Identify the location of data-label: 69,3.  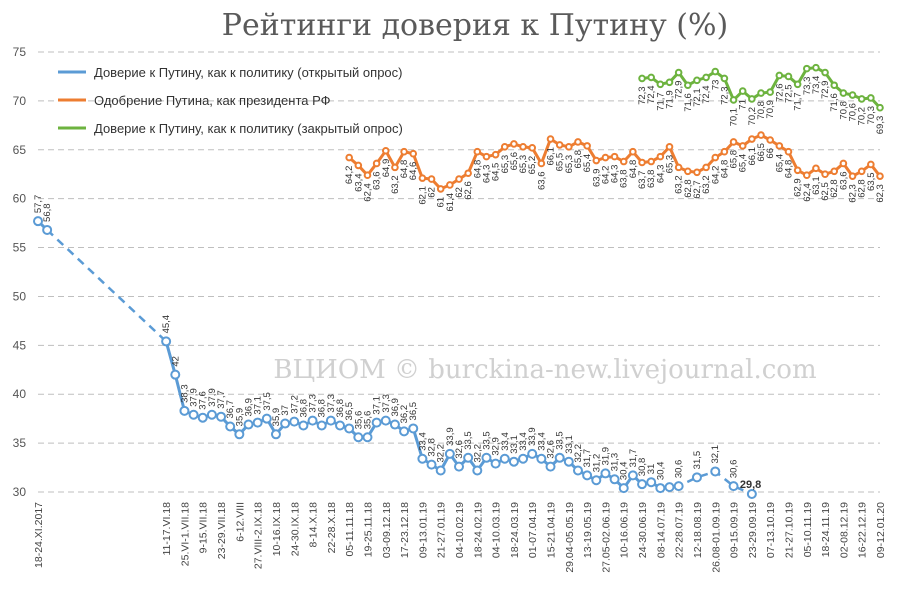
(880, 125).